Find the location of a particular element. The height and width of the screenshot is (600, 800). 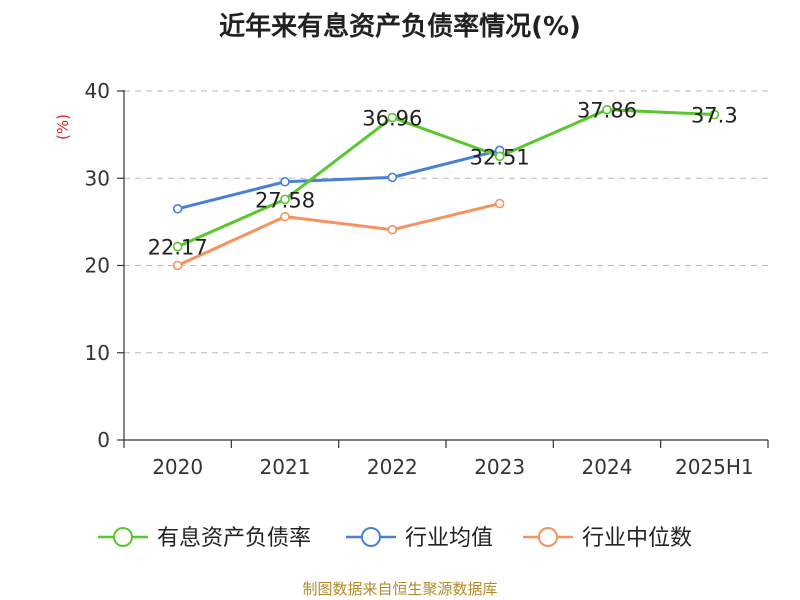

data-label: 36.96 is located at coordinates (392, 119).